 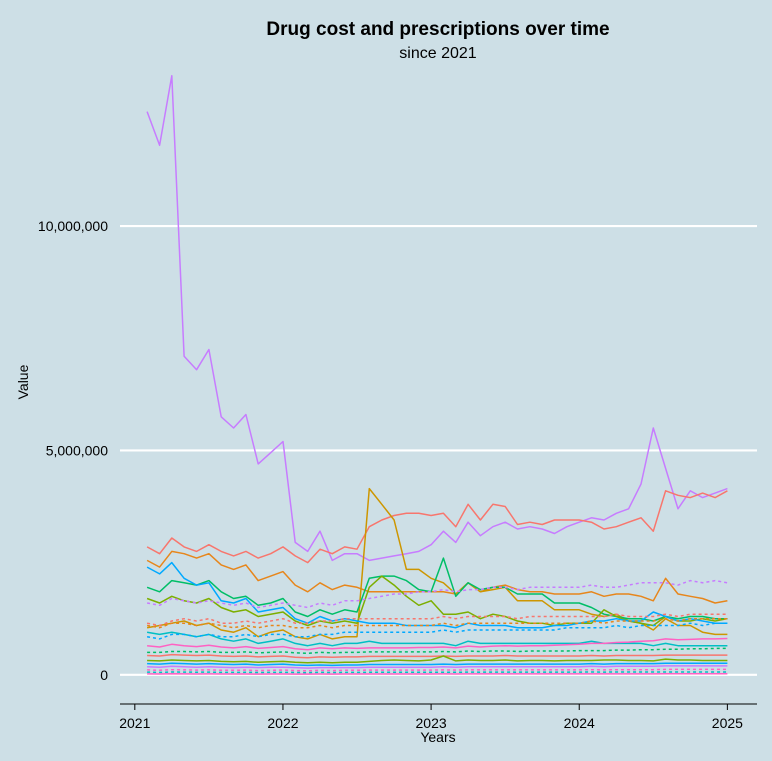 What do you see at coordinates (437, 29) in the screenshot?
I see `chart-title: Drug cost and prescriptions over time` at bounding box center [437, 29].